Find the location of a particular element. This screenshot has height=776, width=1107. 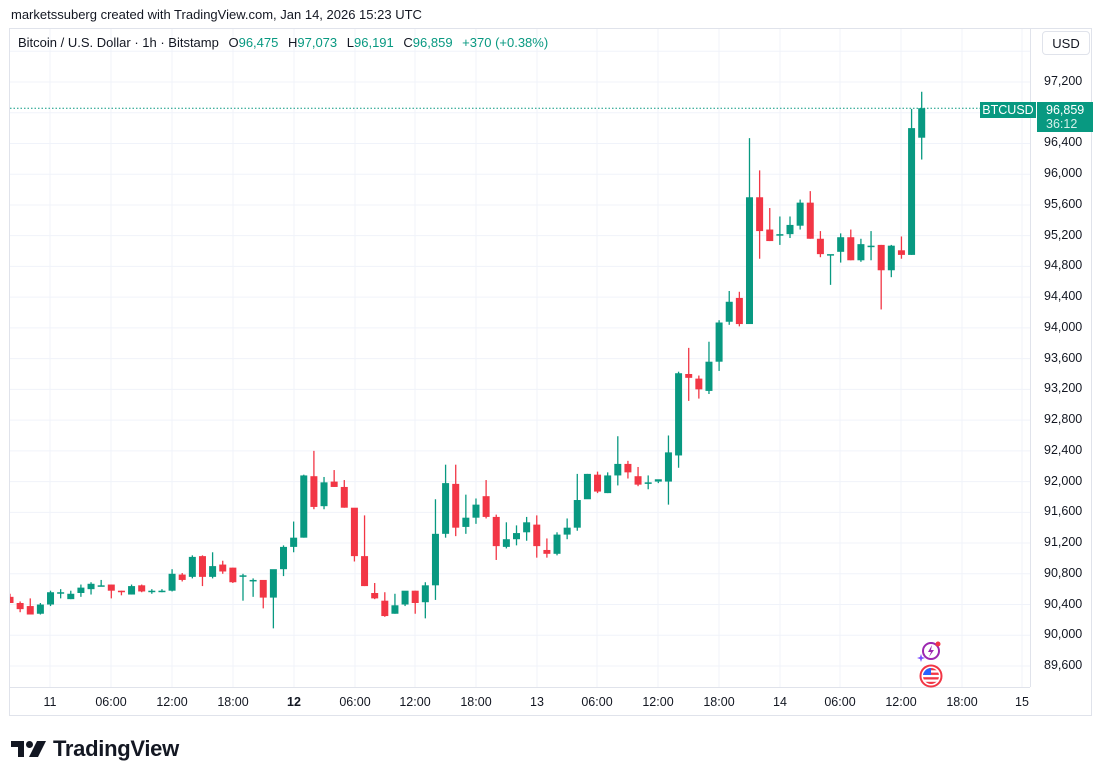

close-value: 96,859 is located at coordinates (432, 42).